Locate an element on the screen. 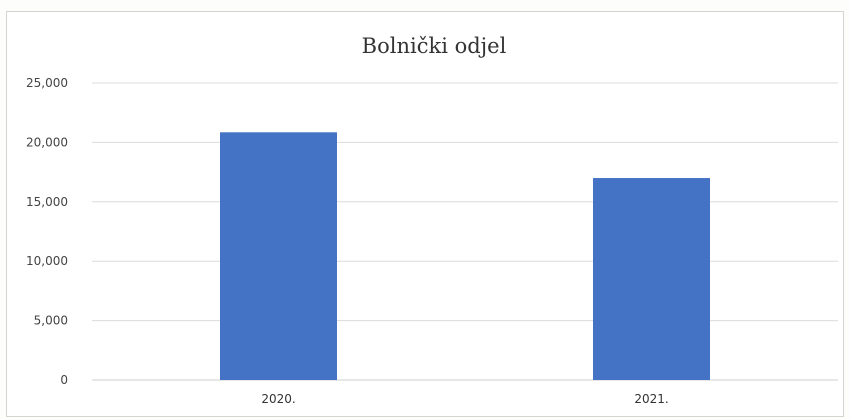 The width and height of the screenshot is (850, 419). chart-title: Bolnički odjel is located at coordinates (434, 46).